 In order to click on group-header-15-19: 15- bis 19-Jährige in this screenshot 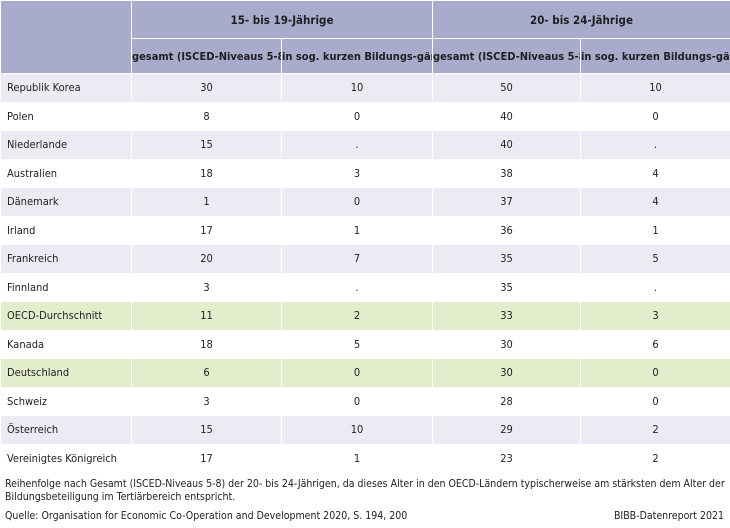, I will do `click(282, 19)`.